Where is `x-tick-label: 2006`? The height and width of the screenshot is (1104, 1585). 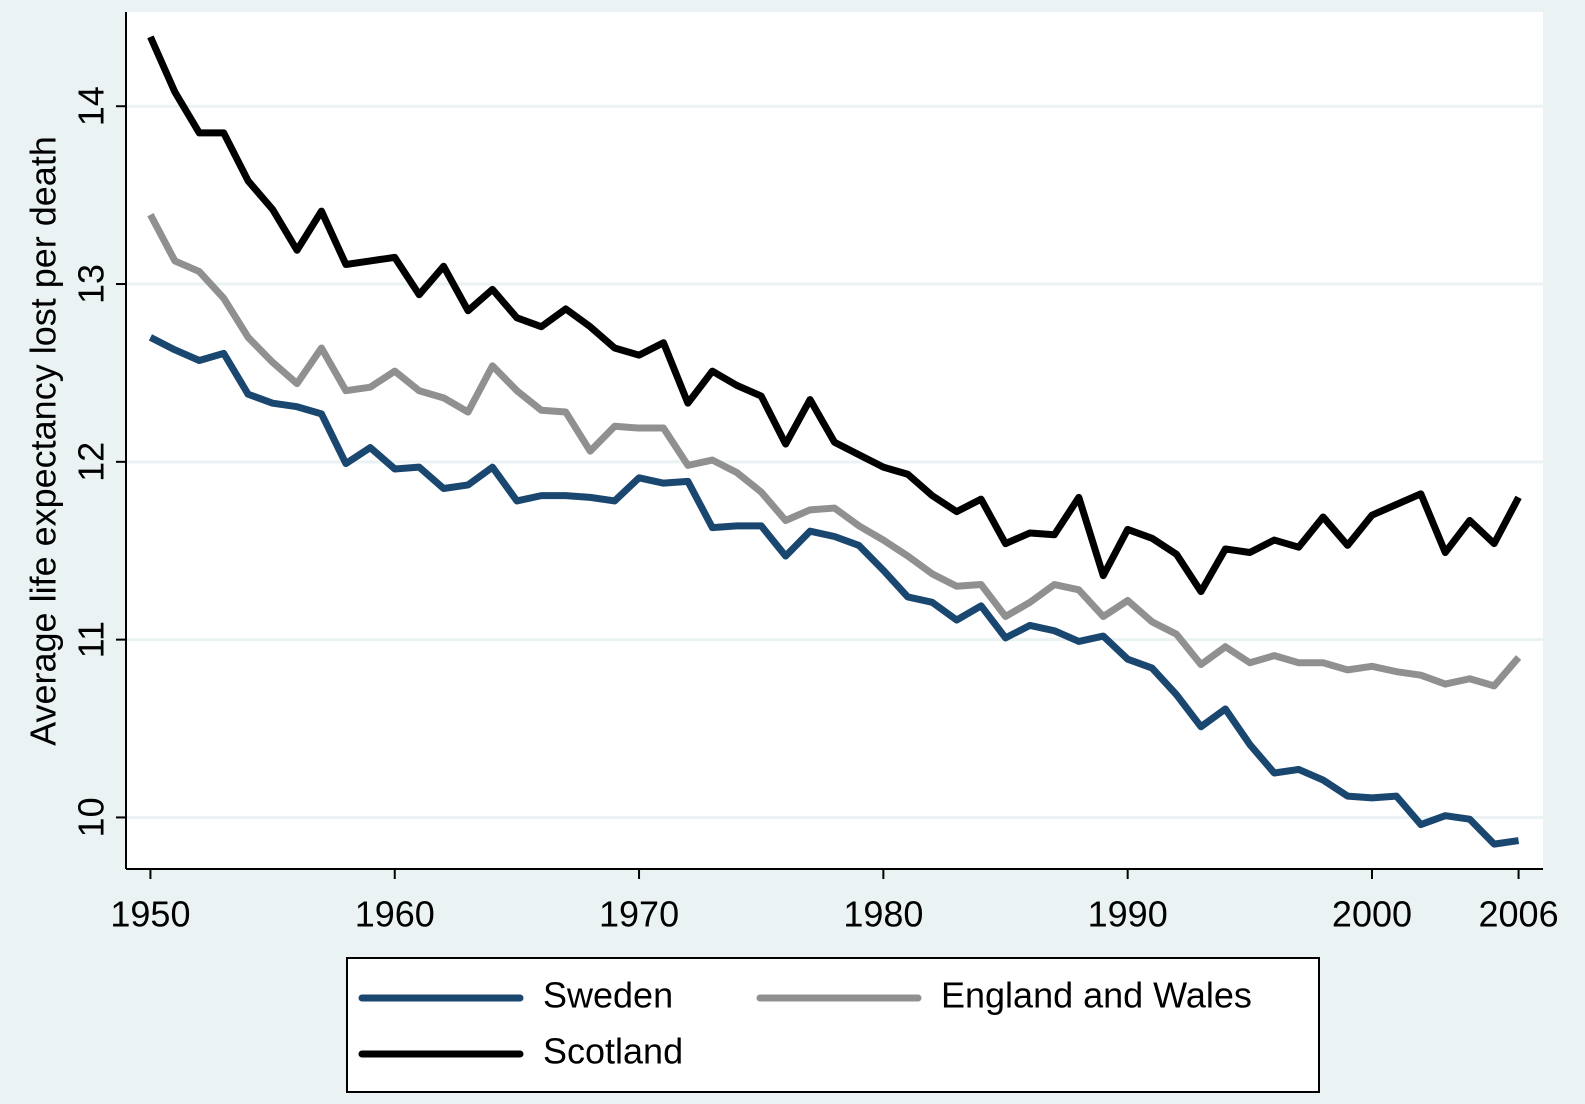 x-tick-label: 2006 is located at coordinates (1519, 914).